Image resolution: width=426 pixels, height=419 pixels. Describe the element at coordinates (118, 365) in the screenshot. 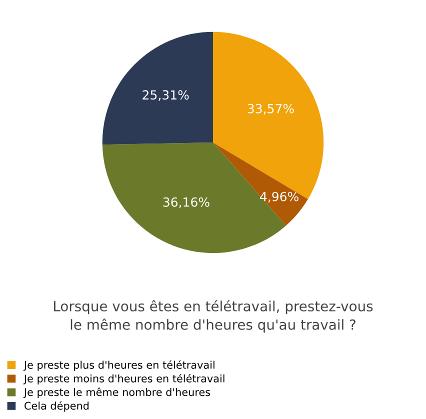

I see `legend-label: Je preste plus d'heures en télétravail` at that location.